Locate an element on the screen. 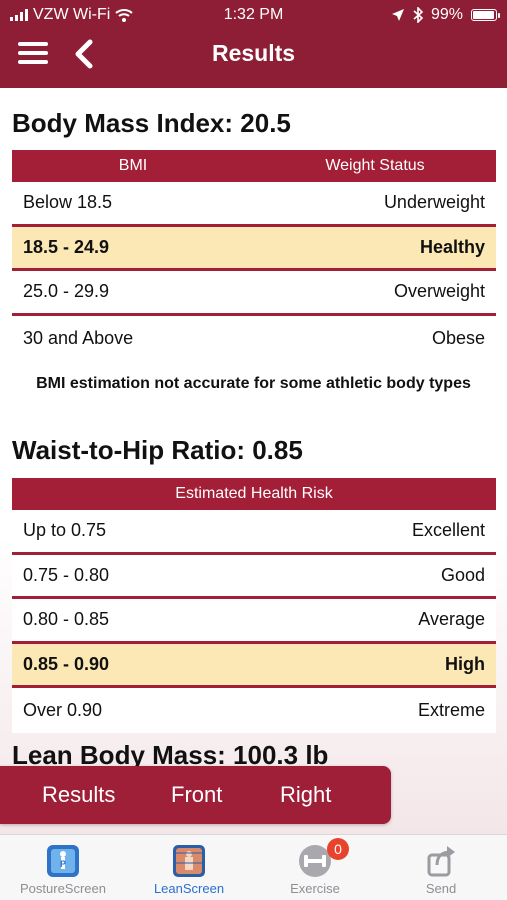  tab-front: Front is located at coordinates (197, 794).